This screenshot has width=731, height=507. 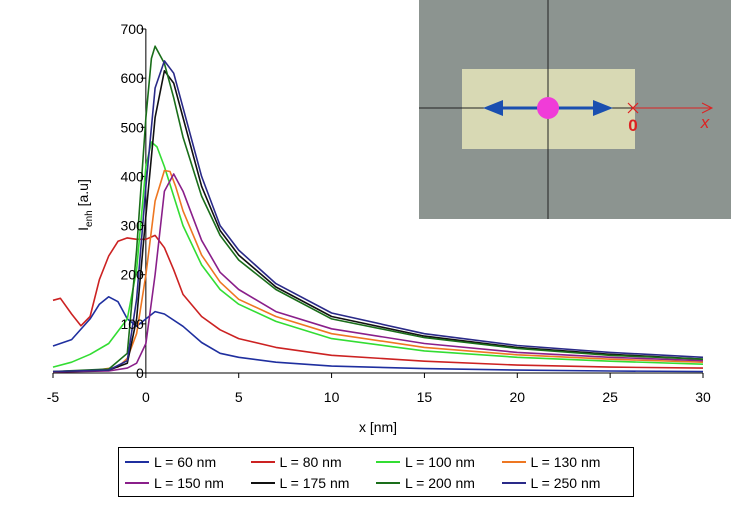 I want to click on legend-label: L = 200 nm, so click(x=440, y=482).